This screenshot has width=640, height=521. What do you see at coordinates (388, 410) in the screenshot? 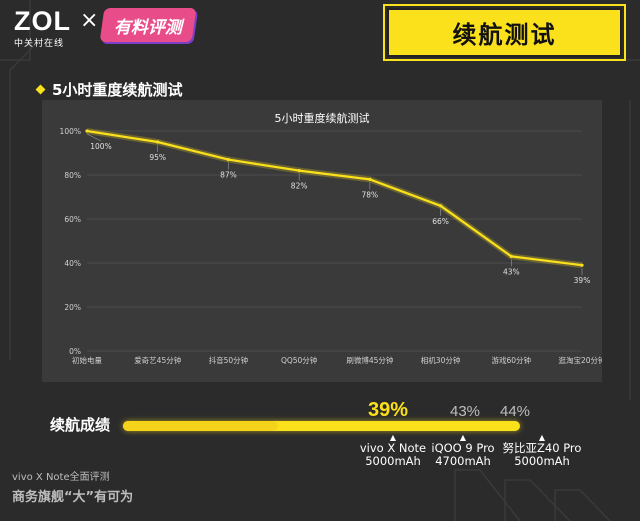
I see `main-percentage: 39%` at bounding box center [388, 410].